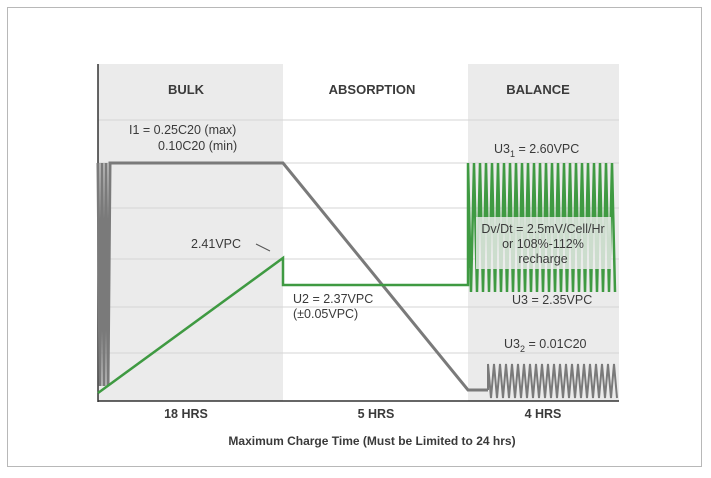 This screenshot has width=711, height=478. I want to click on phase-label-bulk: BULK, so click(186, 89).